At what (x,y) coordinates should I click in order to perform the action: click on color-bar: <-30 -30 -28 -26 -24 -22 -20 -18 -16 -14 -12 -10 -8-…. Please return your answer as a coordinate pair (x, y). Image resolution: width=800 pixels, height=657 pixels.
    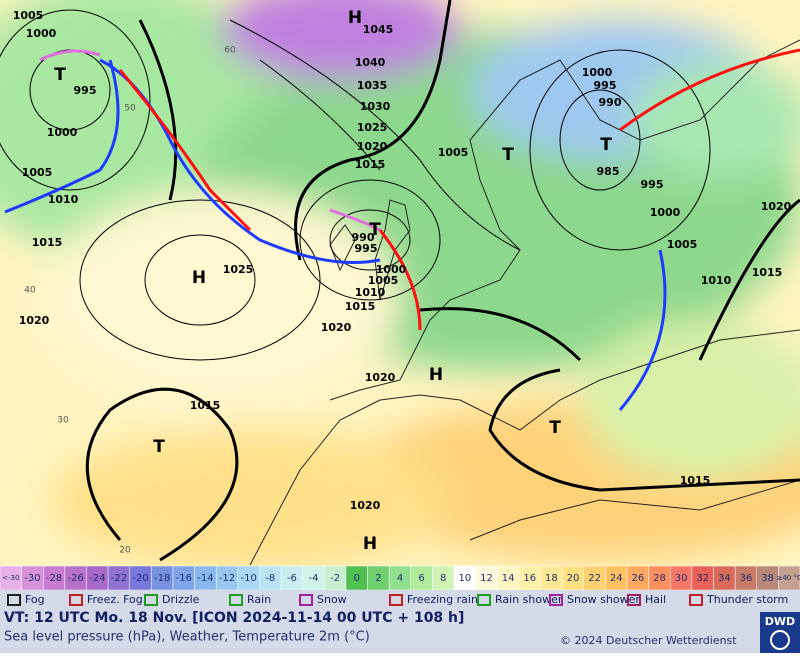
    Looking at the image, I should click on (400, 578).